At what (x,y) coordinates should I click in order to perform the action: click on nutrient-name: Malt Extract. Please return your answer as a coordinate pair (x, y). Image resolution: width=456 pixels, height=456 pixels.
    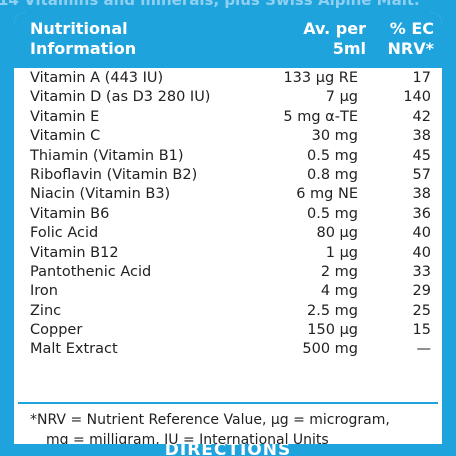
    Looking at the image, I should click on (74, 349).